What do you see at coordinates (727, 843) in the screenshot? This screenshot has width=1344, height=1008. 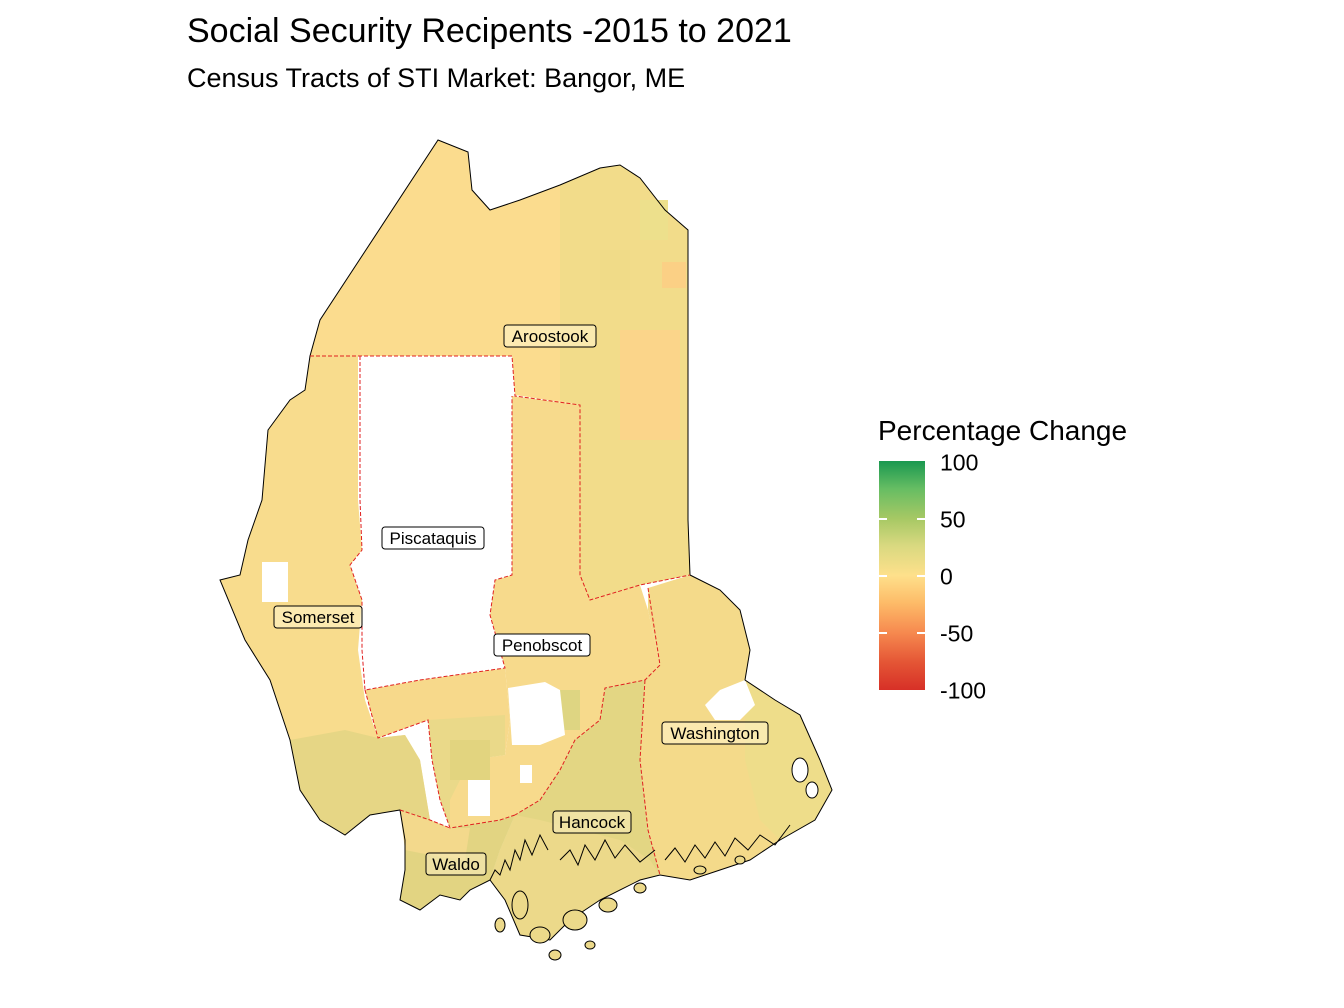 I see `coastline-washington` at bounding box center [727, 843].